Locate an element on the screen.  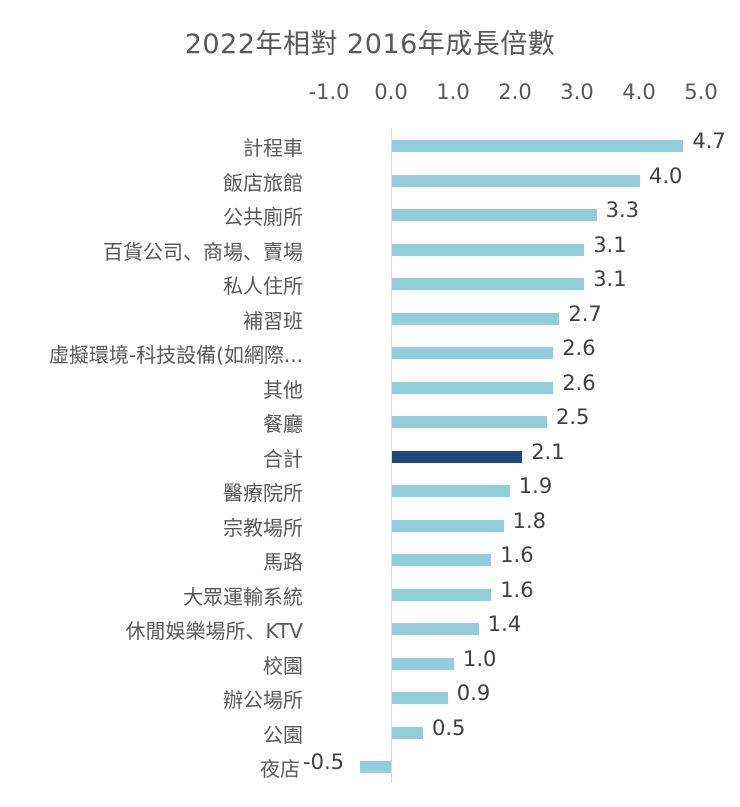
bar-row: 校園 1.0 is located at coordinates (370, 664).